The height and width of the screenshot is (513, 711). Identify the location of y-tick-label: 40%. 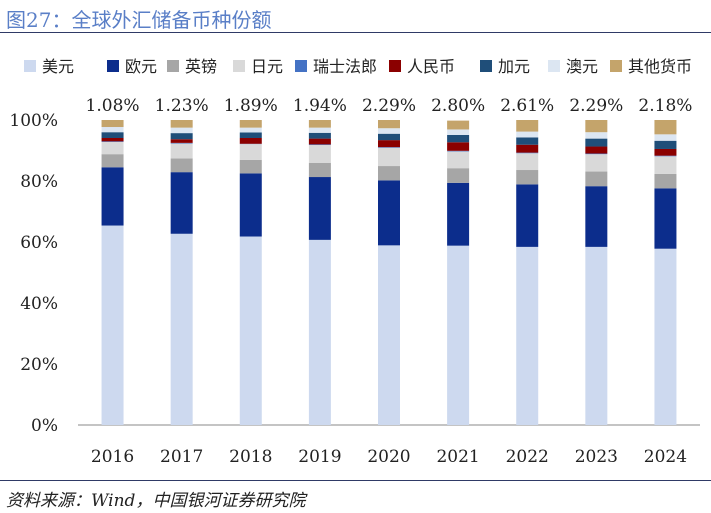
(39, 304).